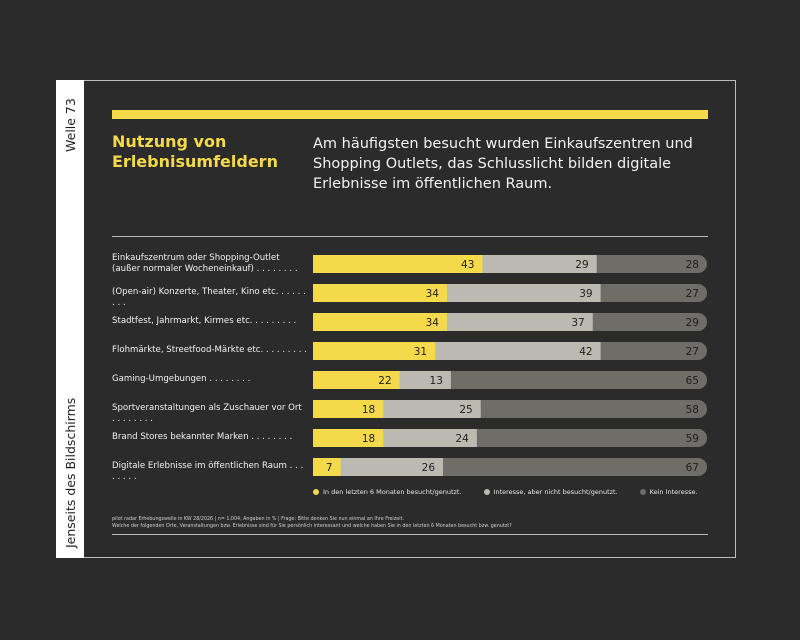 Image resolution: width=800 pixels, height=640 pixels. What do you see at coordinates (368, 410) in the screenshot?
I see `value-label-visited-6: 18` at bounding box center [368, 410].